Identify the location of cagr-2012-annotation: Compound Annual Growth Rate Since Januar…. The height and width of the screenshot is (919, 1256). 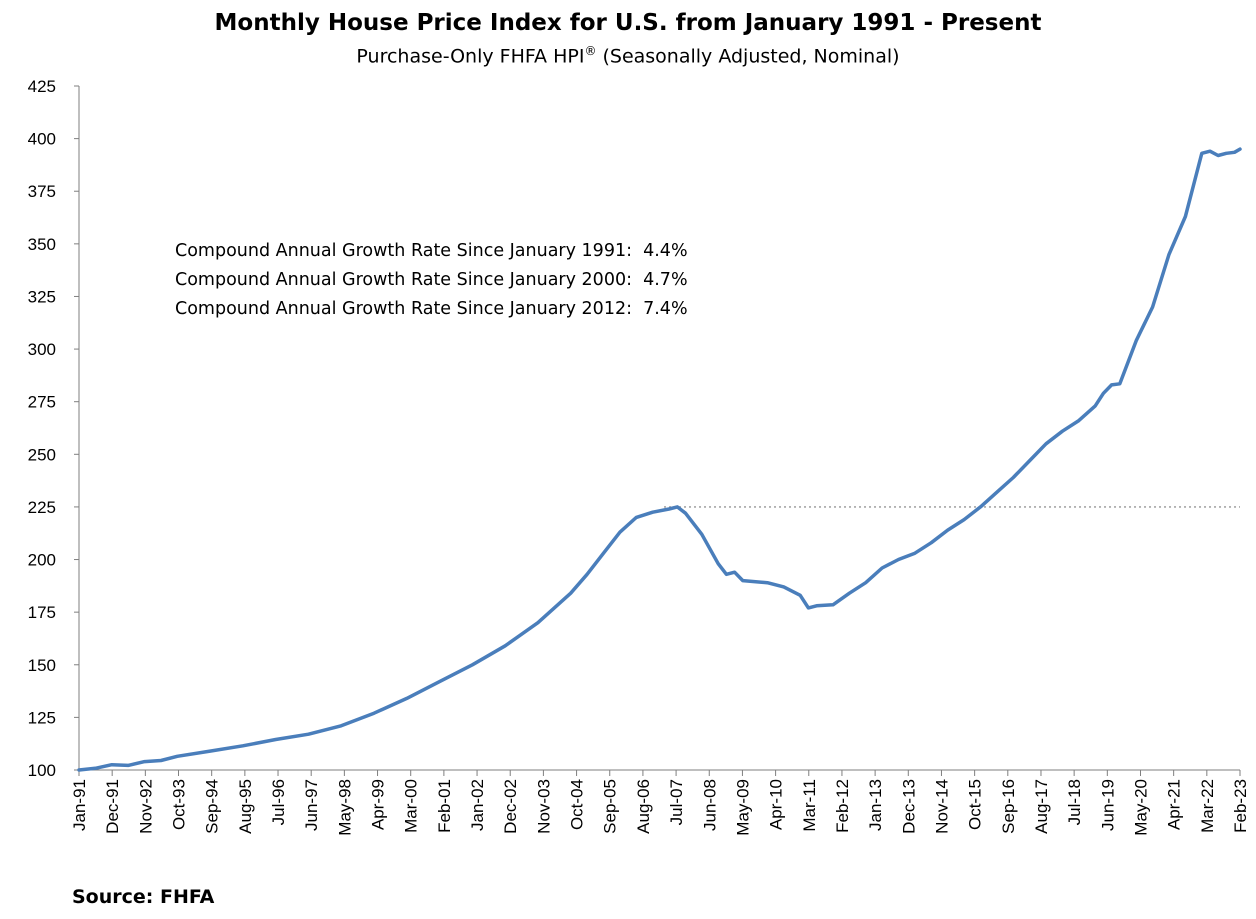
(431, 309).